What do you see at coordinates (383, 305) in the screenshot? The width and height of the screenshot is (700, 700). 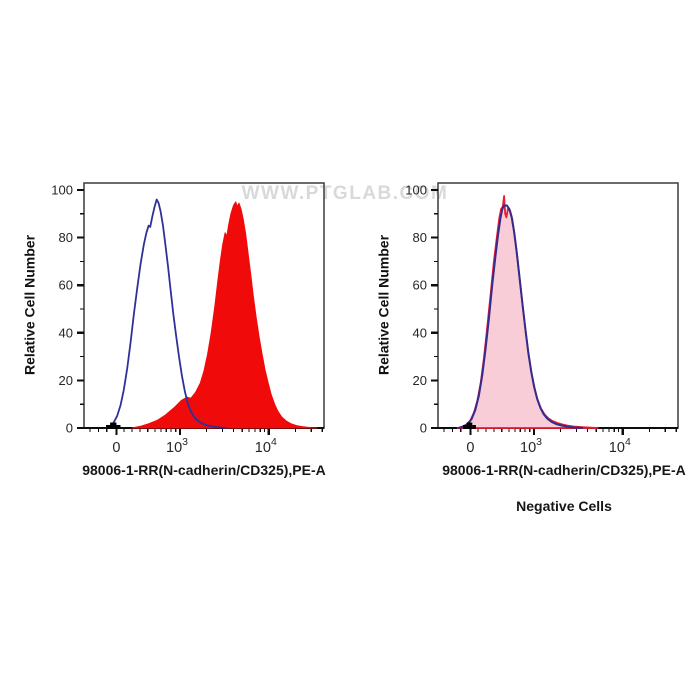 I see `y-axis-title-right: Relative Cell Number` at bounding box center [383, 305].